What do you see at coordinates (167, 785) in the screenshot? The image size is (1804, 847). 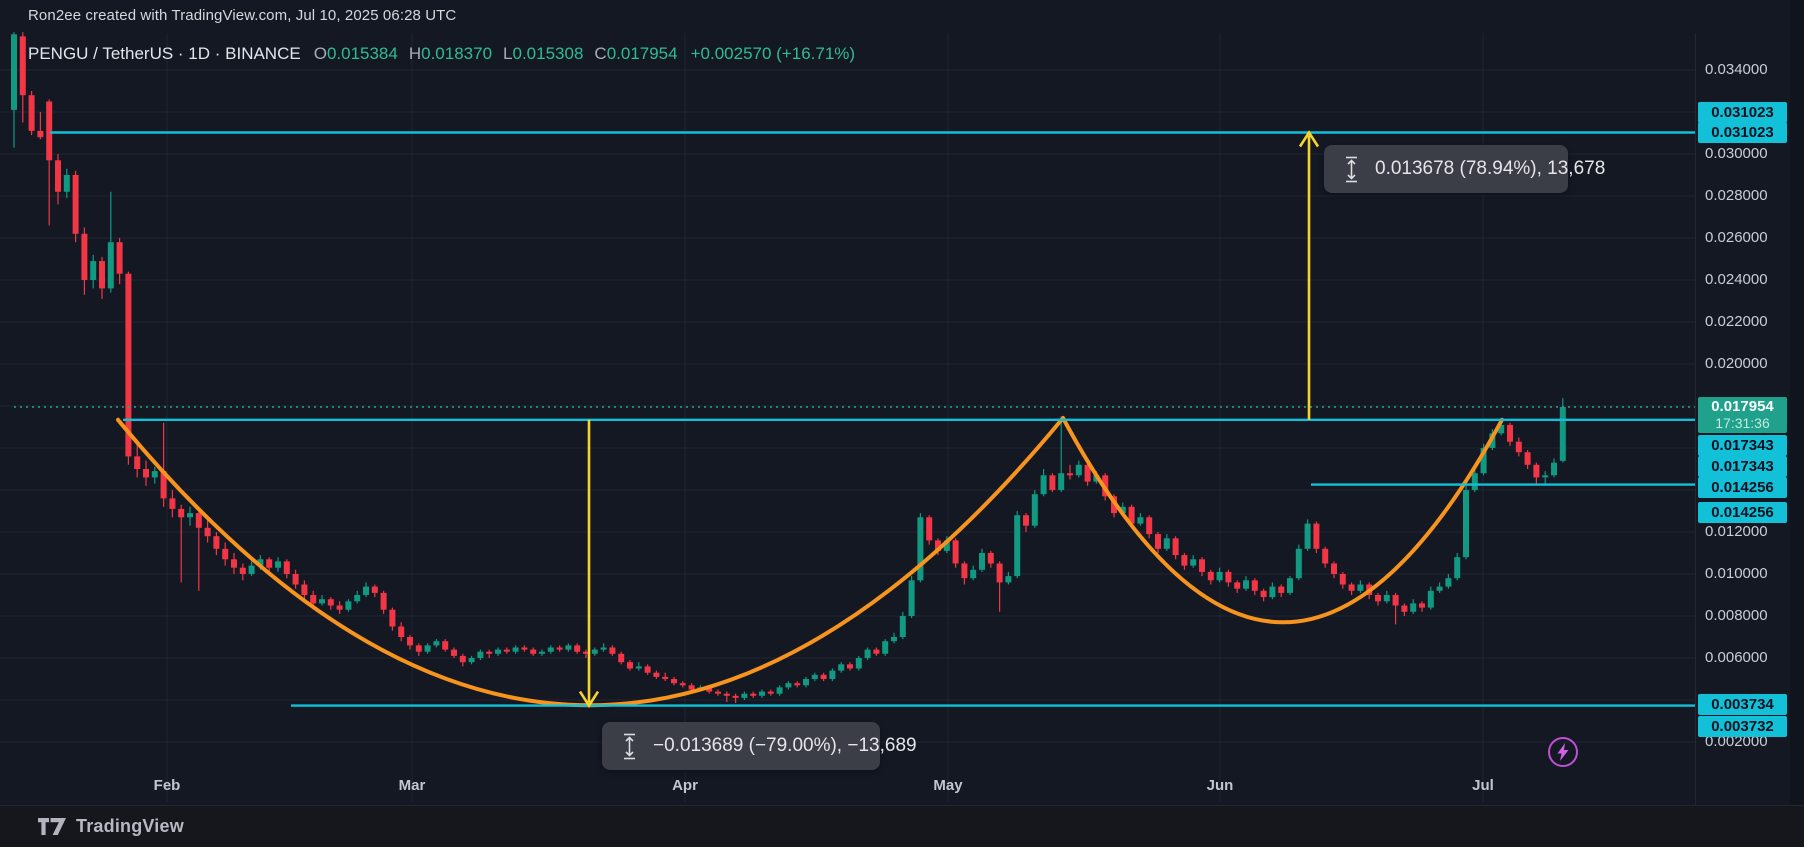 I see `time-axis-month-label: Feb` at bounding box center [167, 785].